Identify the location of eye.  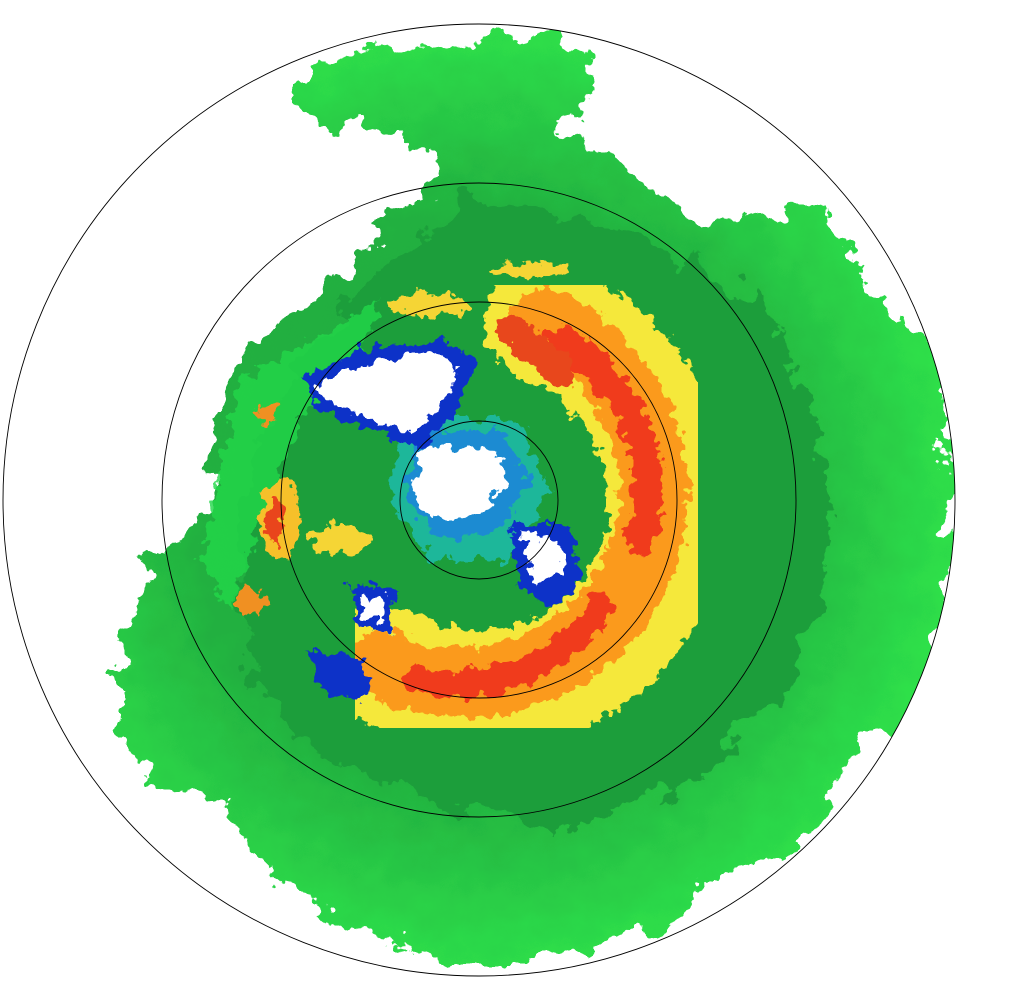
(461, 482).